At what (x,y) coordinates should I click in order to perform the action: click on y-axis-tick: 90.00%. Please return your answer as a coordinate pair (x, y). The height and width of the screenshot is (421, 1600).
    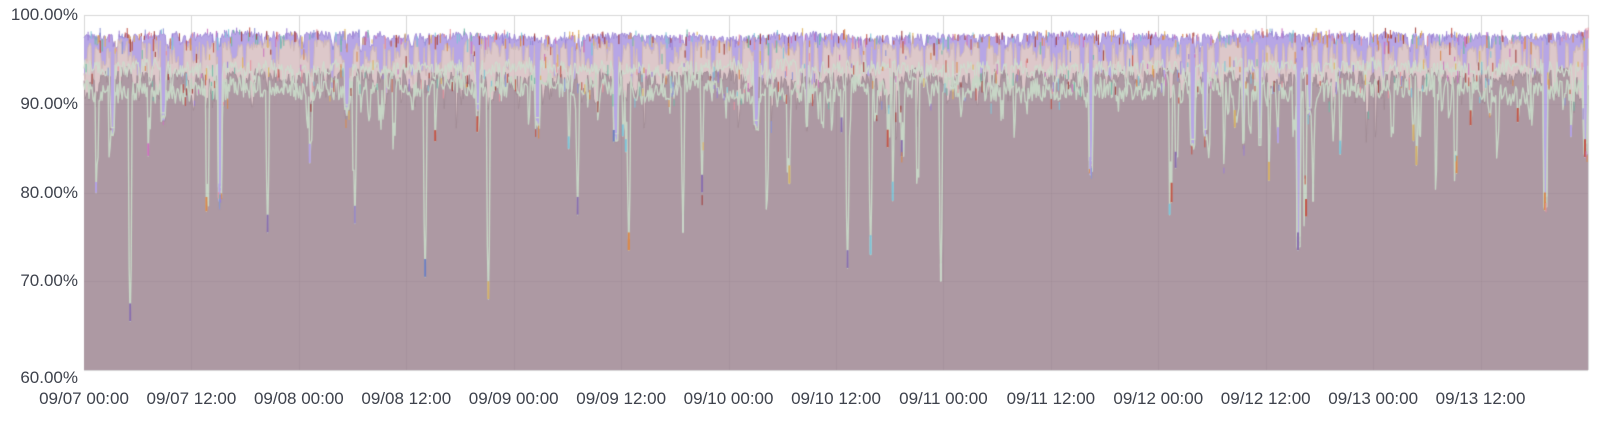
    Looking at the image, I should click on (49, 103).